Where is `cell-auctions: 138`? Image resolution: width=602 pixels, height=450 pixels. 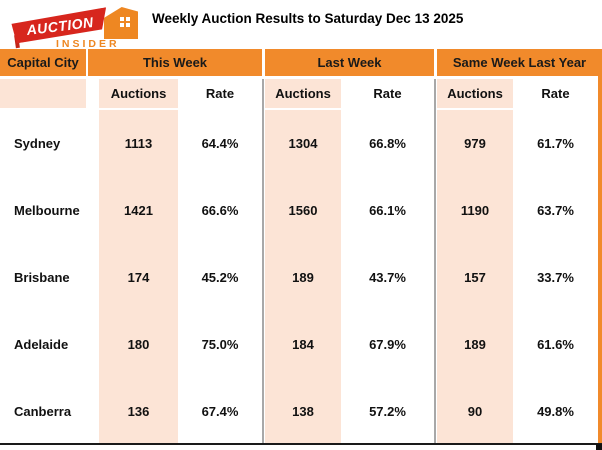 cell-auctions: 138 is located at coordinates (303, 411).